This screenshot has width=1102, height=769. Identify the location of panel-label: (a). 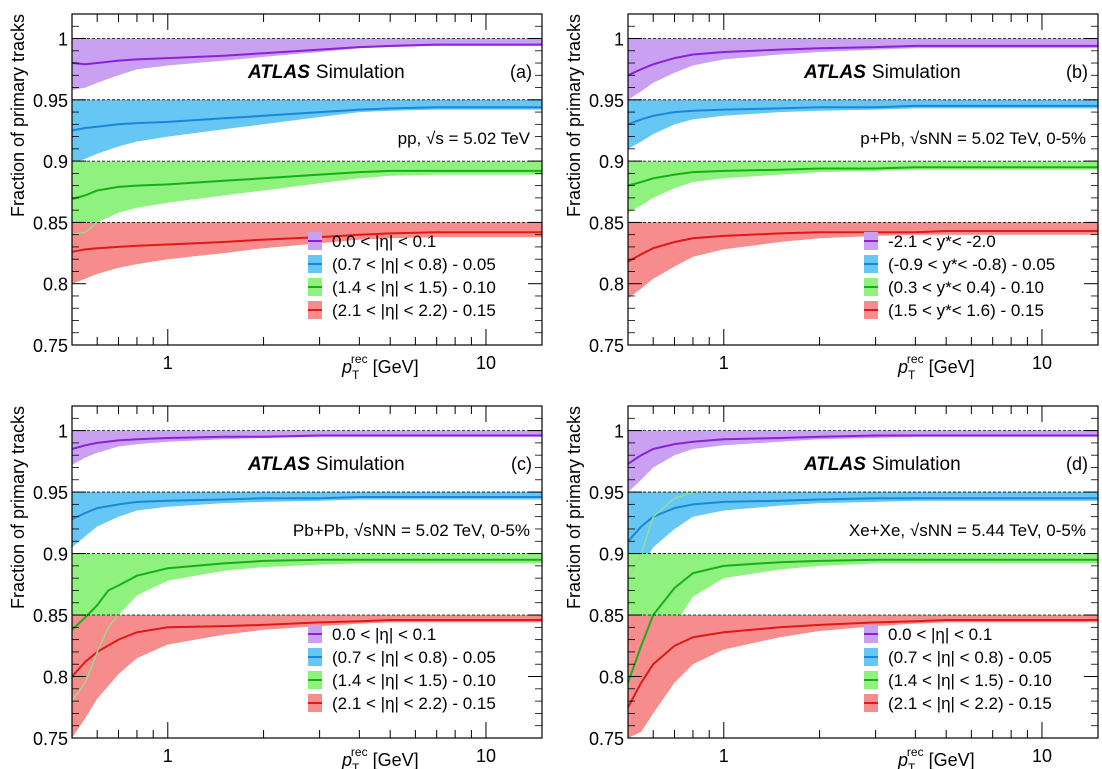
(521, 72).